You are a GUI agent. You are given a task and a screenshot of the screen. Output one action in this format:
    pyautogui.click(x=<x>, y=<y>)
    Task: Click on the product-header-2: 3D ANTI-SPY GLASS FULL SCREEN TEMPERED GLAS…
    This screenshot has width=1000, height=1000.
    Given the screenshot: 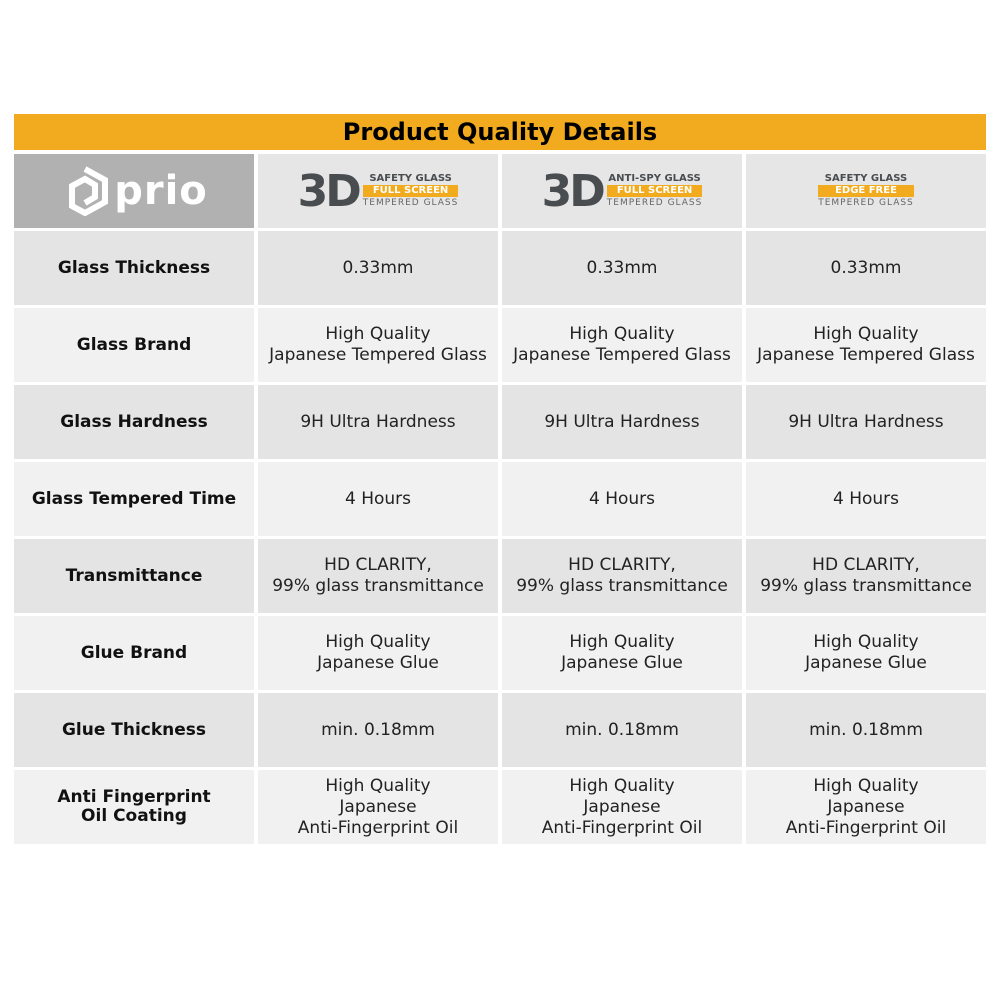 What is the action you would take?
    pyautogui.click(x=622, y=191)
    